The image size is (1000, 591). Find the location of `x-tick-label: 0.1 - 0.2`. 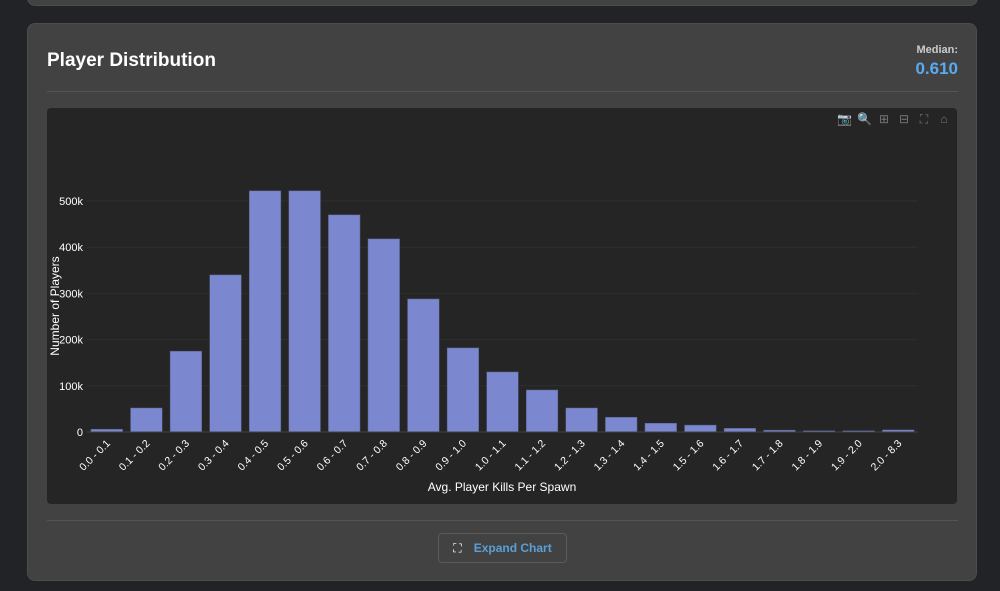

x-tick-label: 0.1 - 0.2 is located at coordinates (135, 456).